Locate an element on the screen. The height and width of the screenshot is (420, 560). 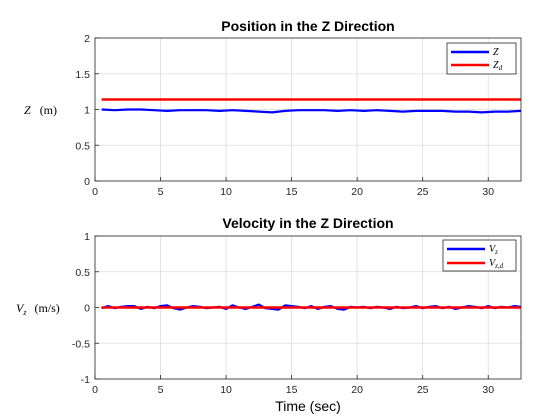
legend-label-zd: Zd is located at coordinates (498, 66).